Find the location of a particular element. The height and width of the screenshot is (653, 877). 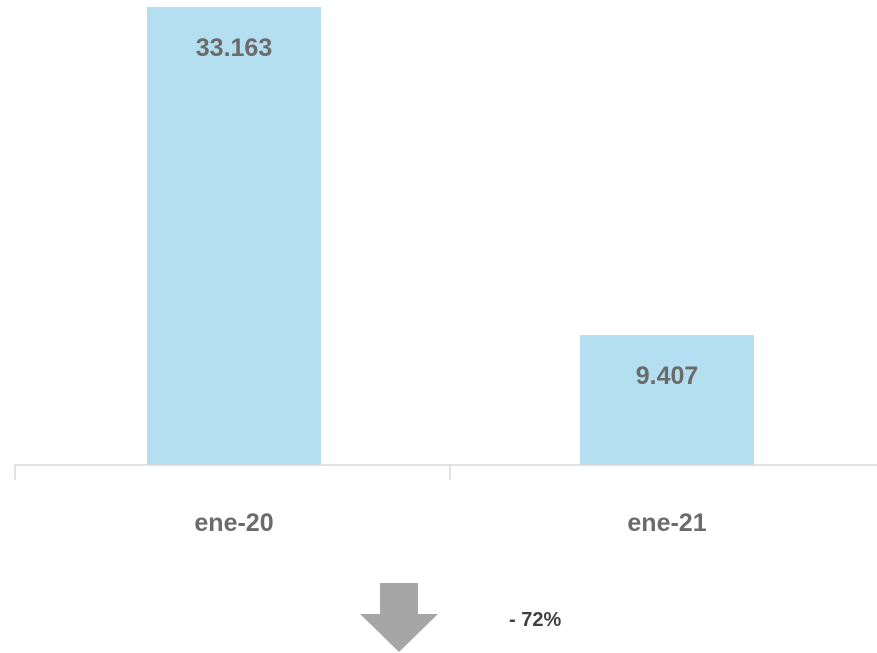

category-label: ene-21 is located at coordinates (666, 523).